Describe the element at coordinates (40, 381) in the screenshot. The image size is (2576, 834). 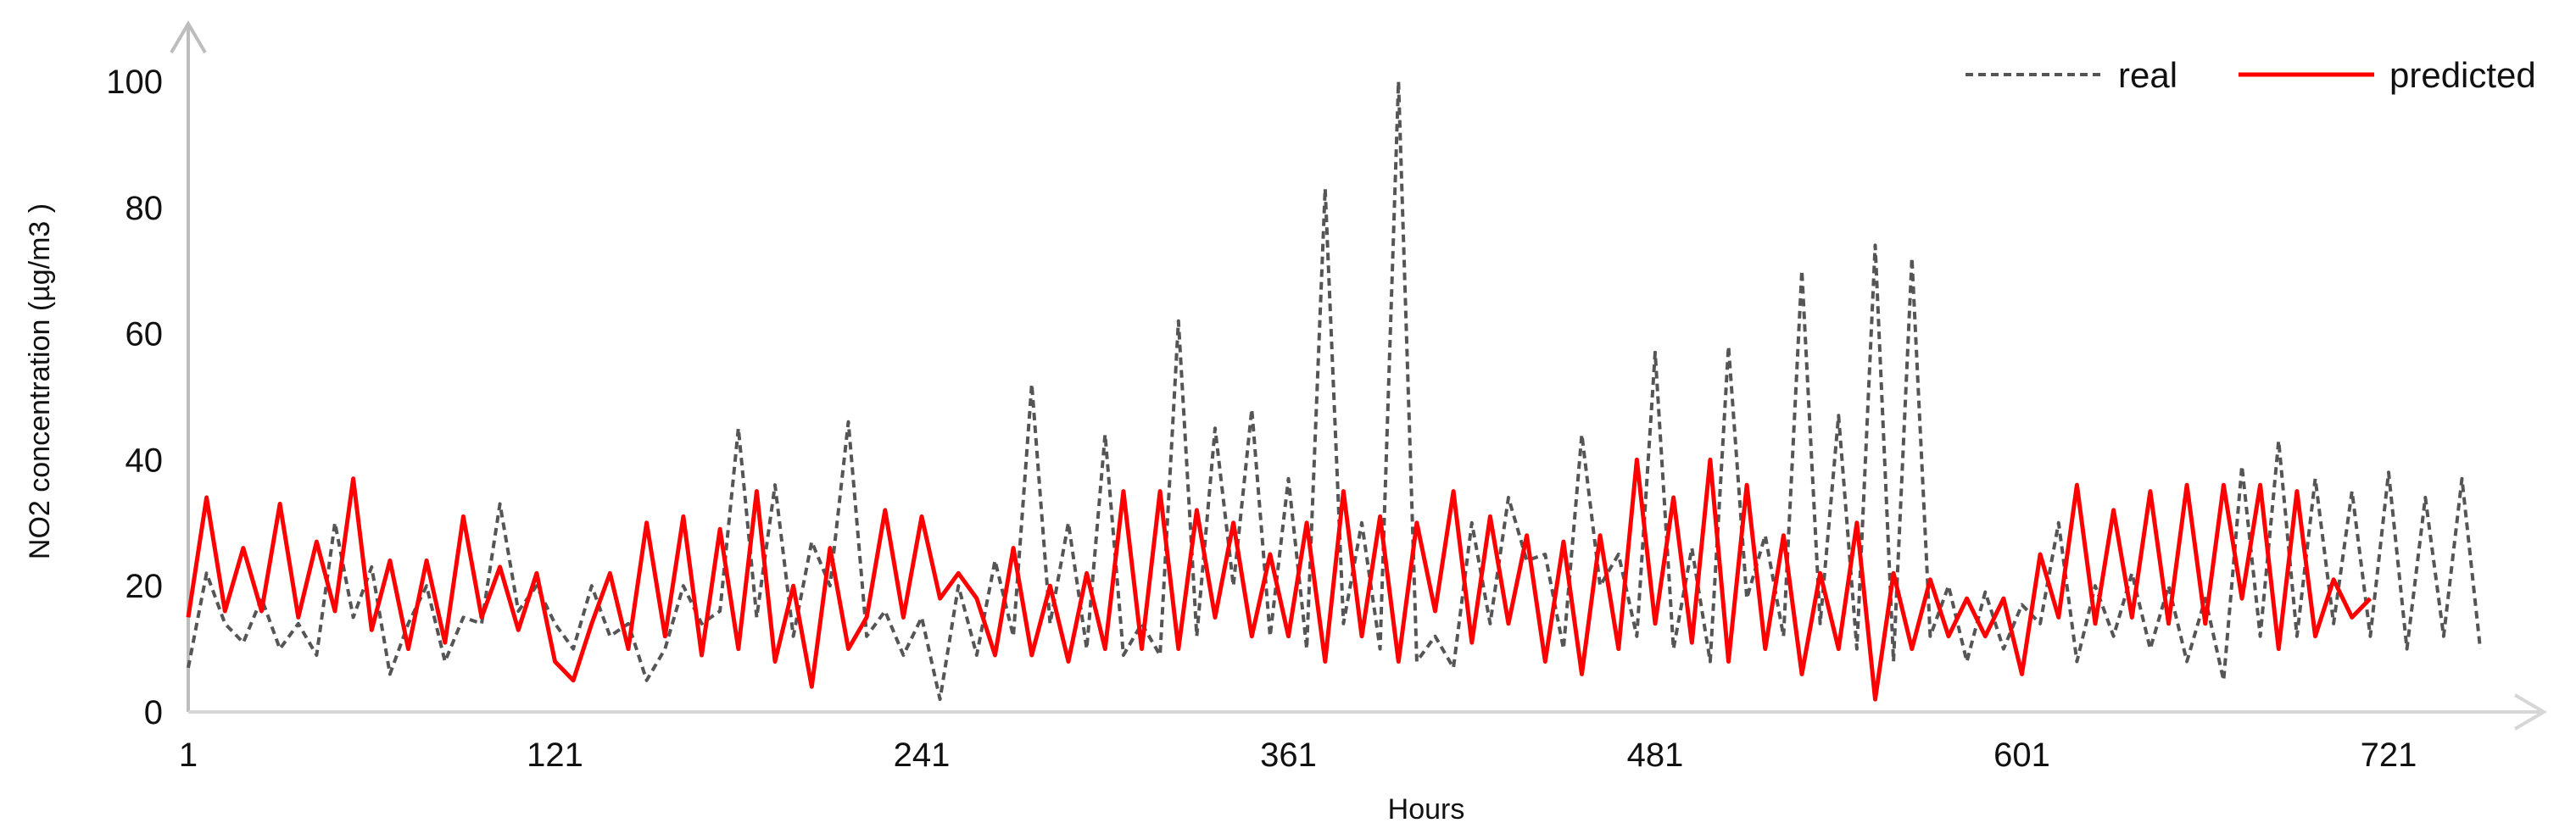
I see `y-axis-title: NO2 concentration (µg/m3 )` at that location.